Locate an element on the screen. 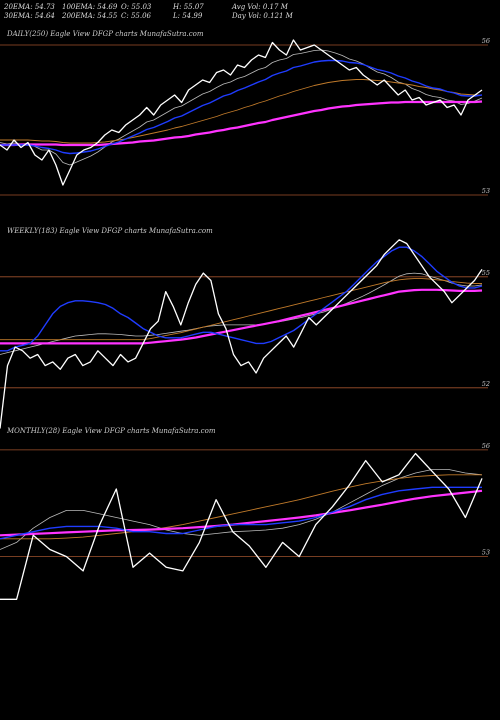 The height and width of the screenshot is (720, 500). stat-20ema: 20EMA: 54.73 is located at coordinates (29, 7).